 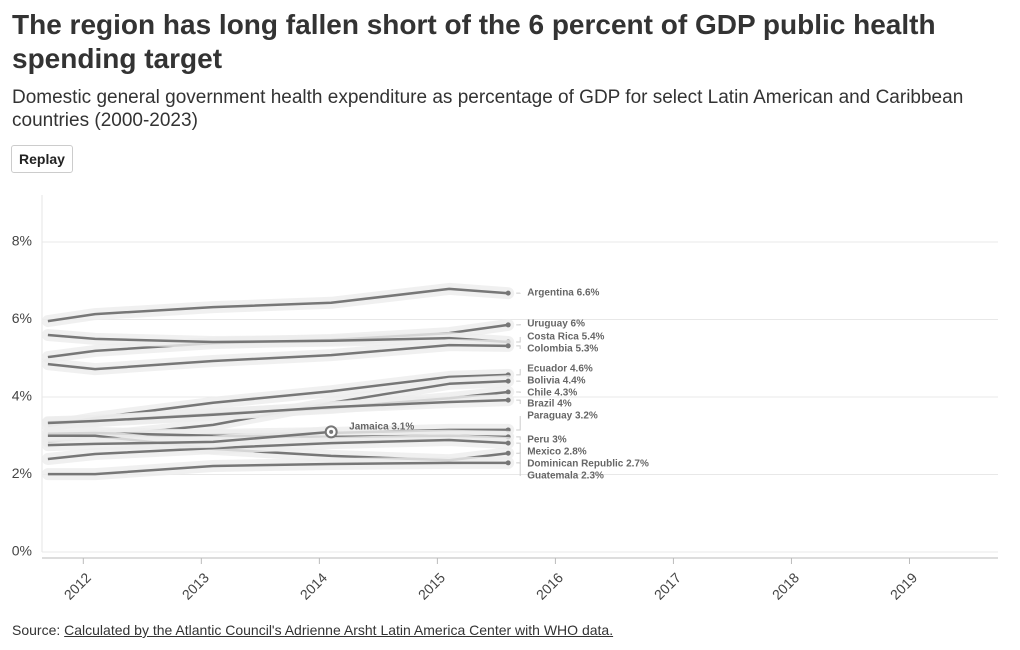 I want to click on y-tick-label: 8%, so click(x=22, y=241).